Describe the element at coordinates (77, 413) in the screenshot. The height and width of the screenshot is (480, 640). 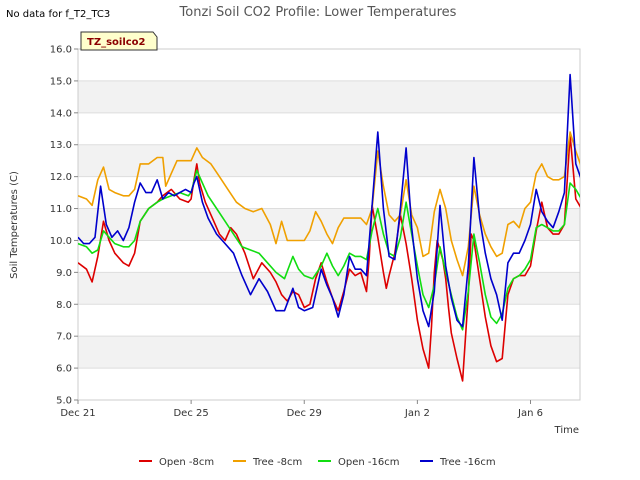
I see `x-tick-label: Dec 21` at that location.